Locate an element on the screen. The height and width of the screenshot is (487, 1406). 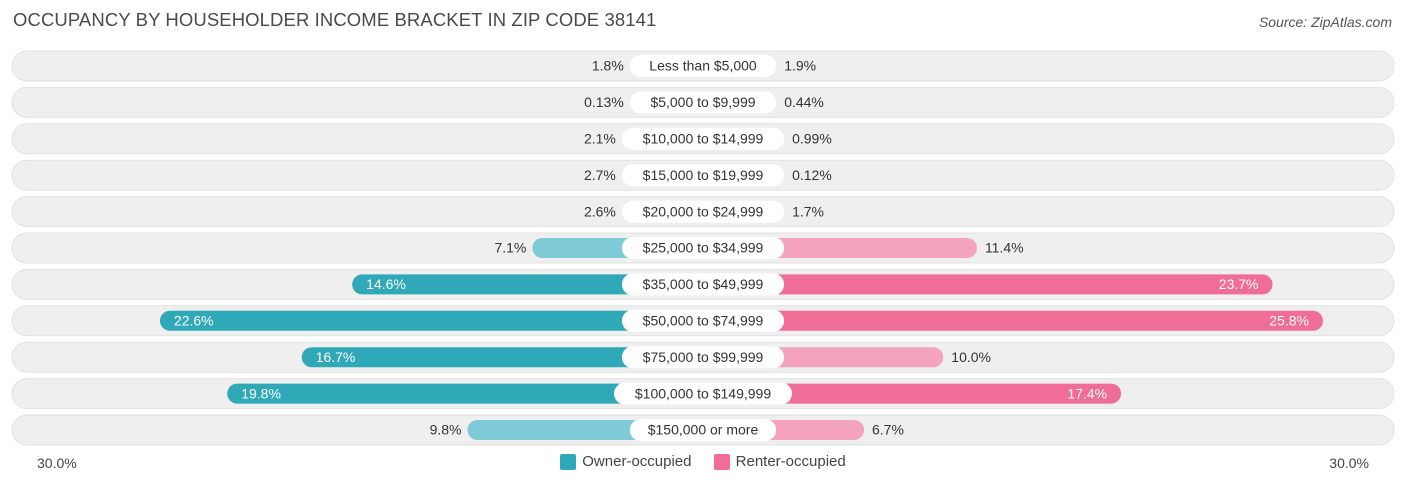
legend-swatch-owner is located at coordinates (568, 461).